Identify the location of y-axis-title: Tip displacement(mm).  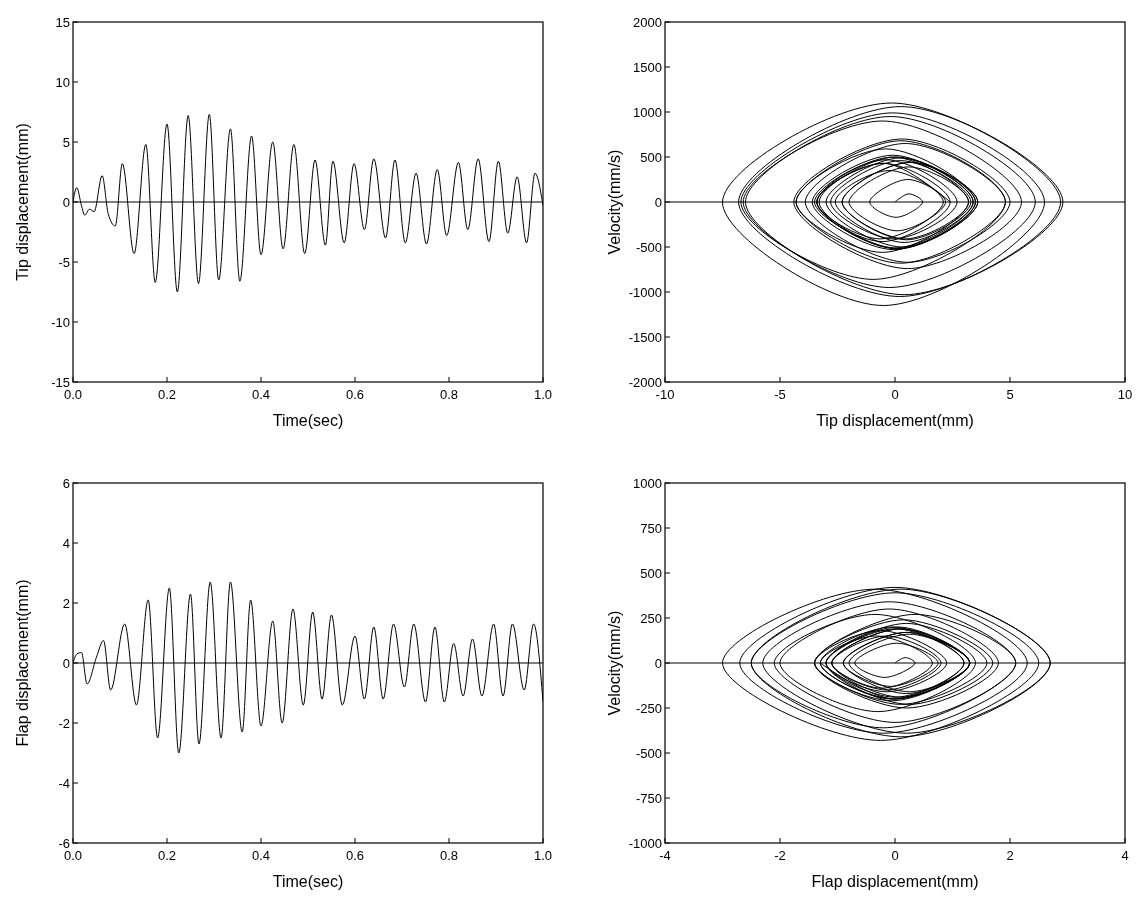
(22, 202).